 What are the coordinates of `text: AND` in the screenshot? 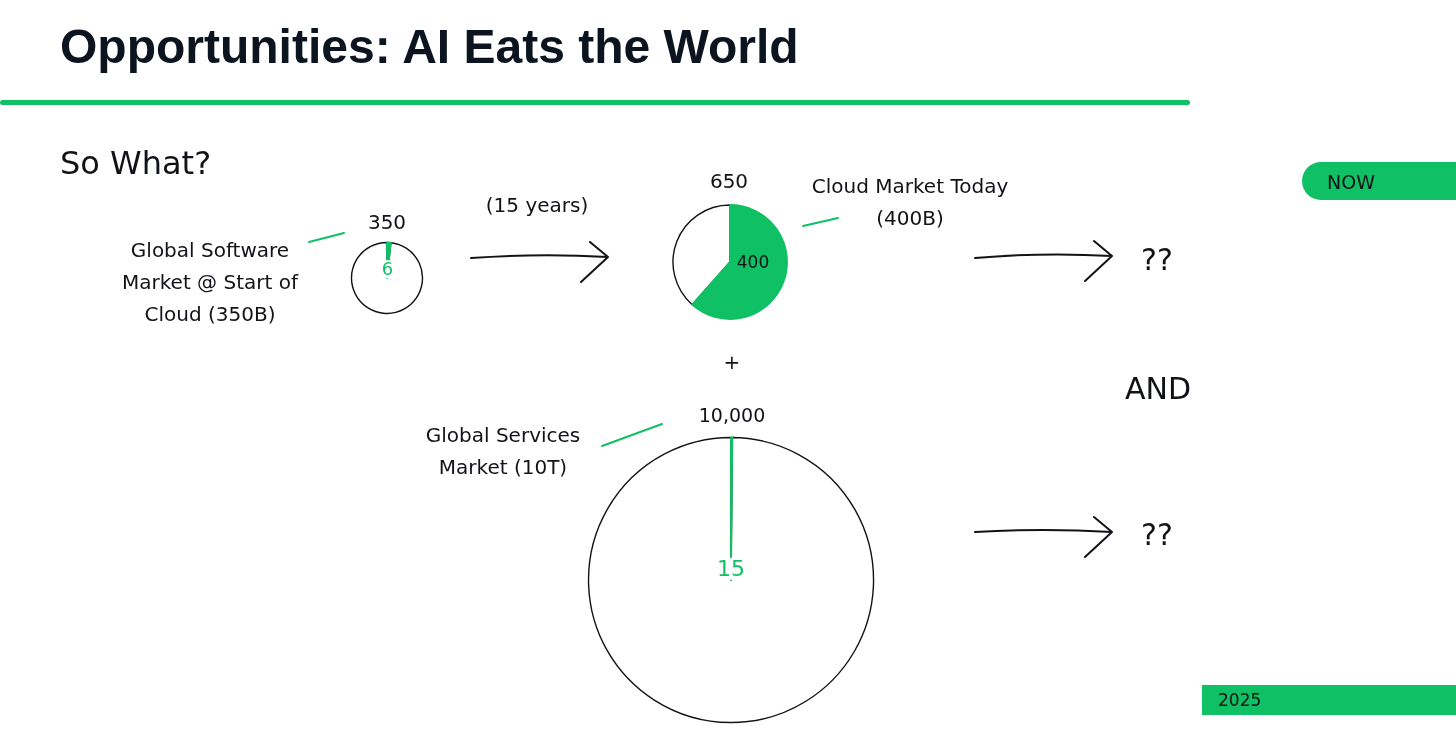 It's located at (1158, 388).